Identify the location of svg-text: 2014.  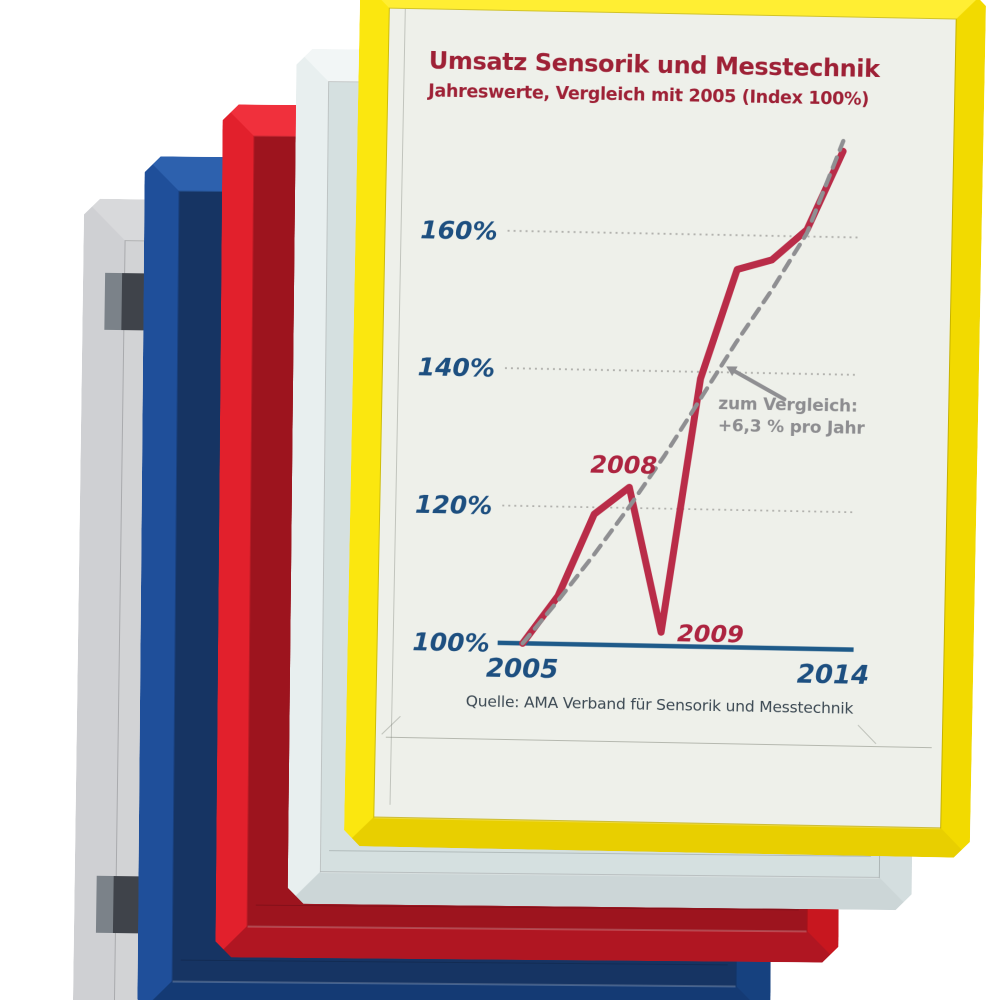
(833, 675).